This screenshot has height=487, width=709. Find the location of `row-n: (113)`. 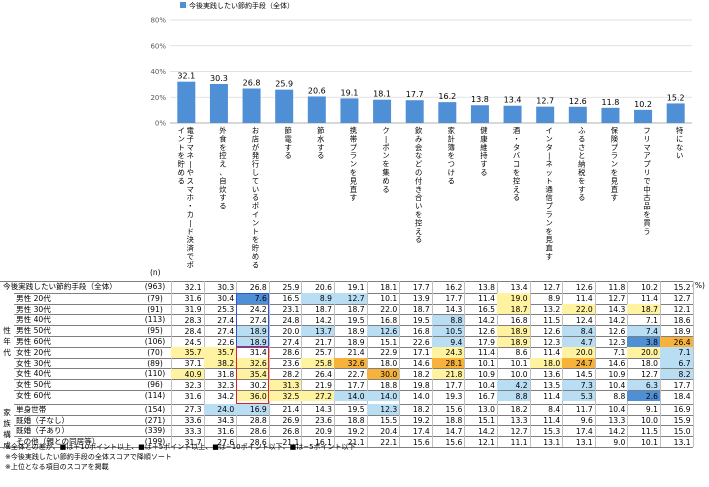

row-n: (113) is located at coordinates (155, 320).